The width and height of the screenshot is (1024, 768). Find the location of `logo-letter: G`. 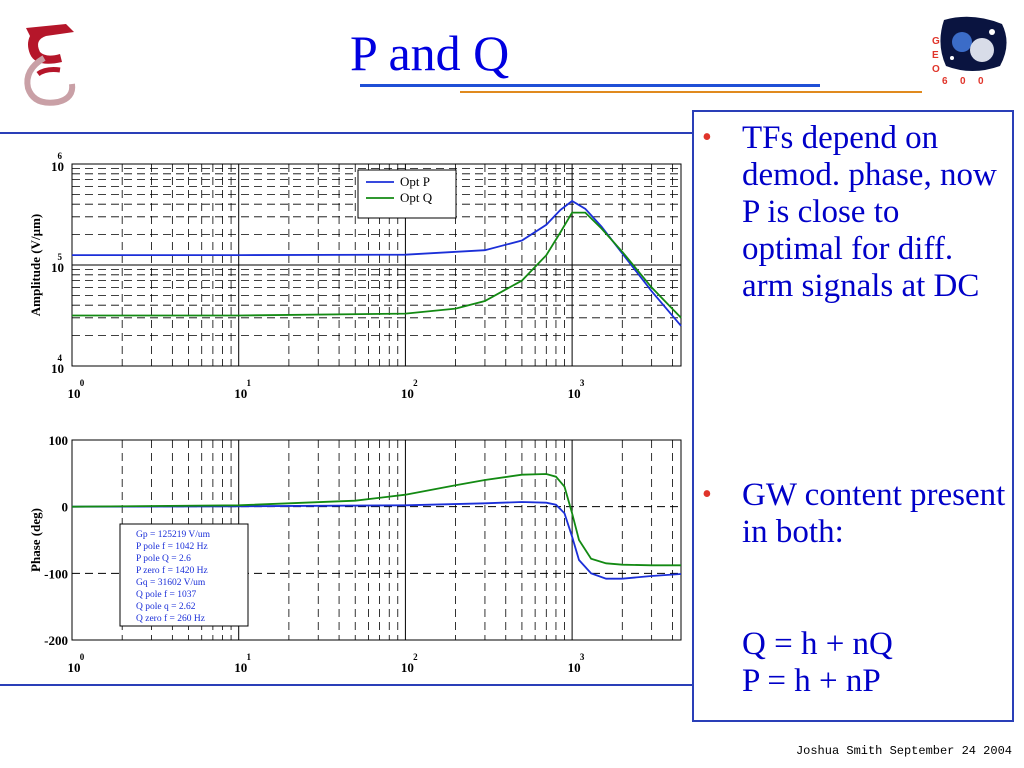

logo-letter: G is located at coordinates (936, 41).